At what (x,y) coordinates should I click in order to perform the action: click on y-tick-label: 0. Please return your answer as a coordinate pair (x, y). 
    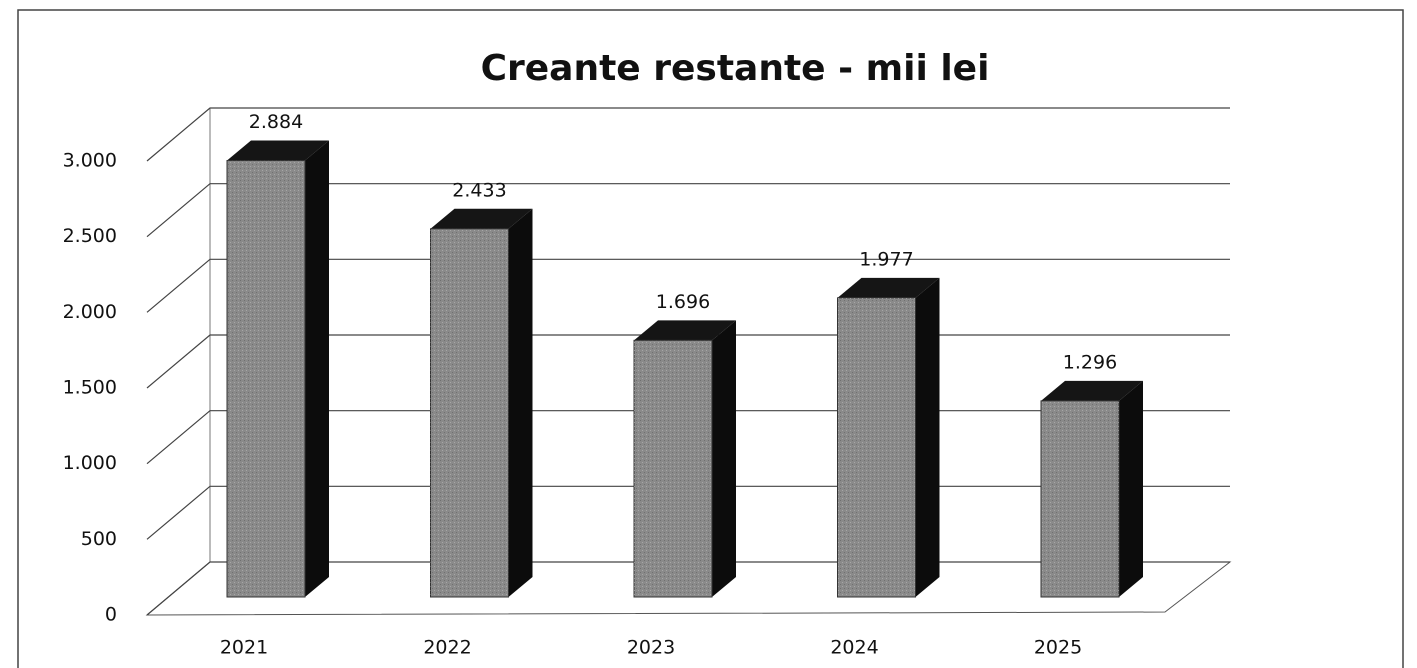
    Looking at the image, I should click on (111, 615).